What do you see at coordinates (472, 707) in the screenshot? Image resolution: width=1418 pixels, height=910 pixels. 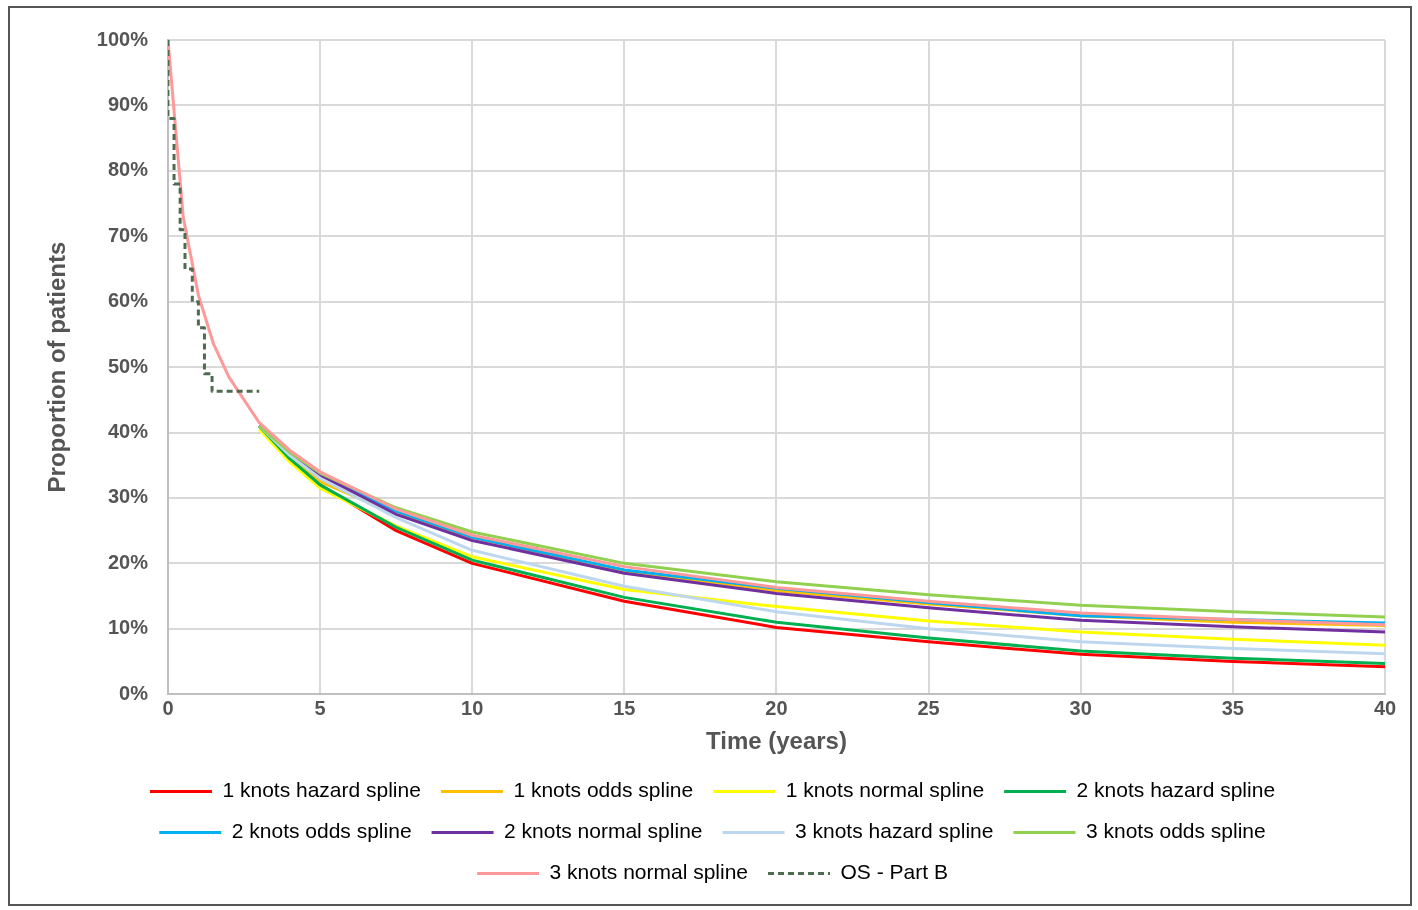 I see `x-tick-label: 10` at bounding box center [472, 707].